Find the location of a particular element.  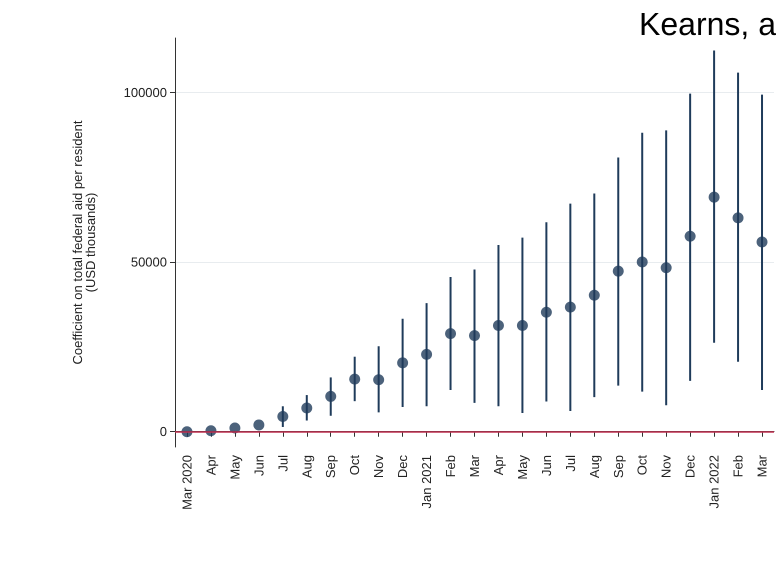

y-tick-label: 100000 is located at coordinates (145, 92).